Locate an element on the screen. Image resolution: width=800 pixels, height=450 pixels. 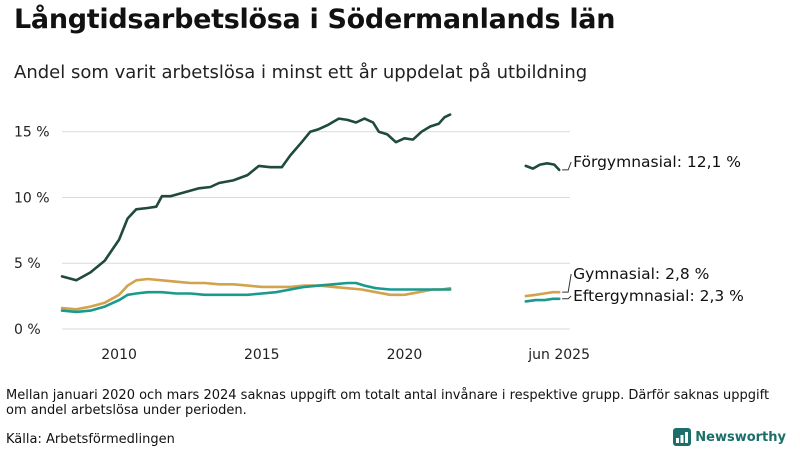
chart-title: Långtidsarbetslösa i Södermanlands län is located at coordinates (315, 19).